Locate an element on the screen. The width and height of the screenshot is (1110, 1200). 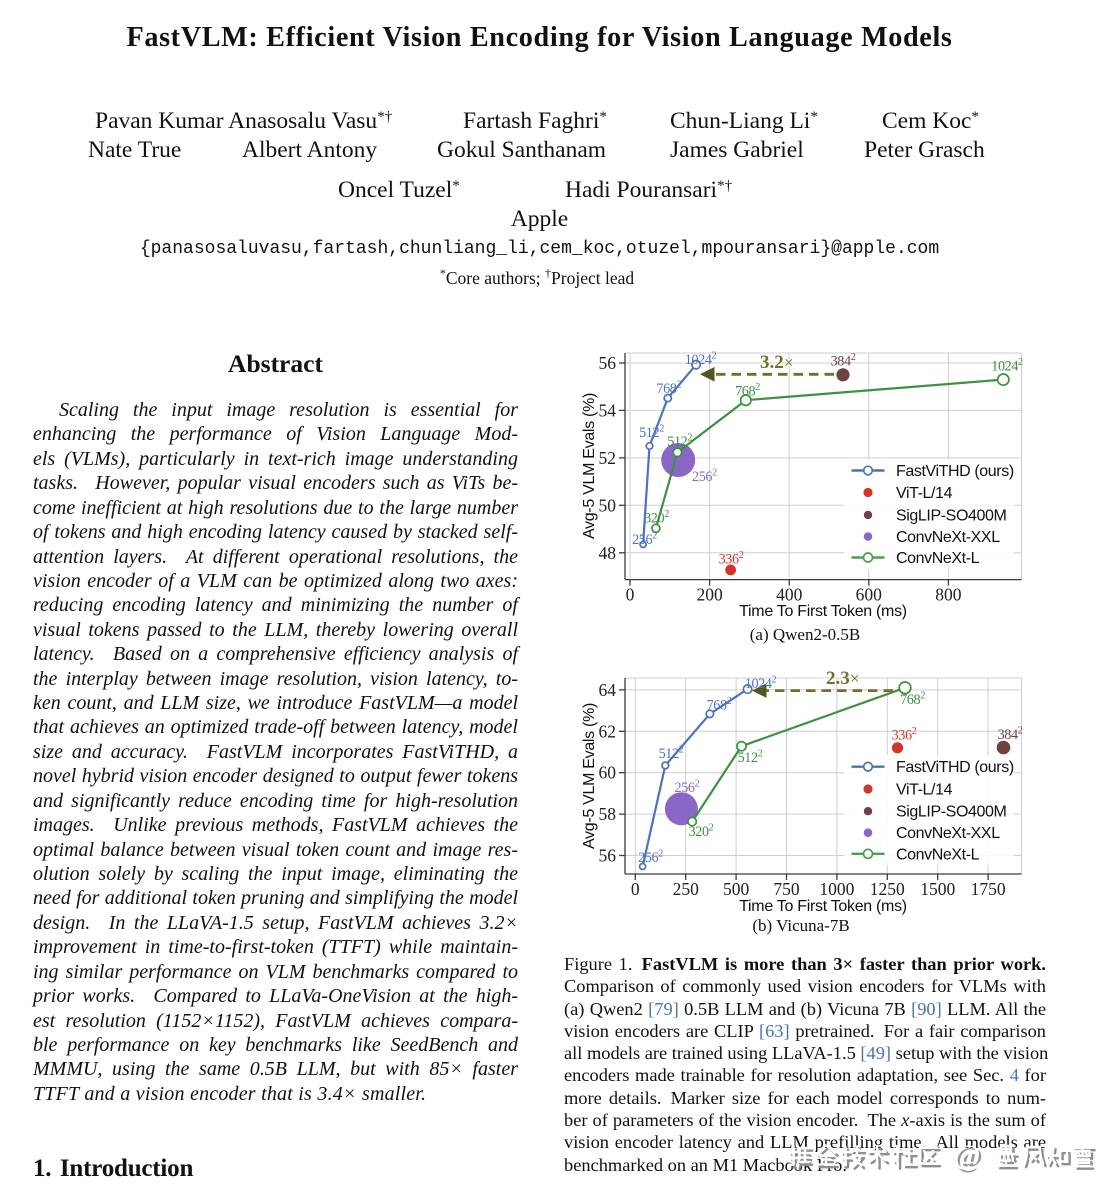
svg-text: 600 is located at coordinates (869, 595).